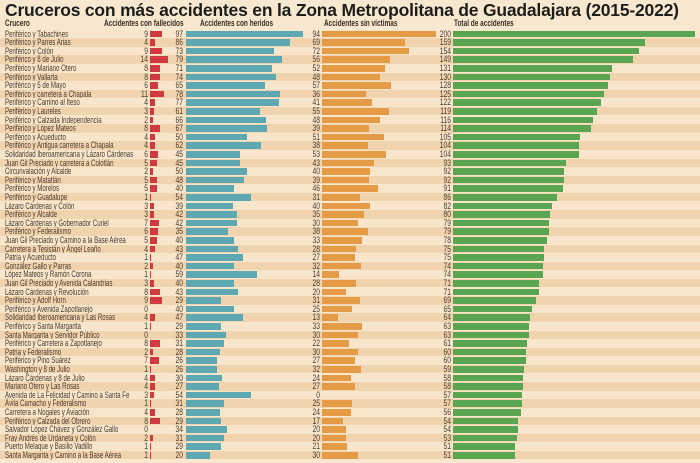 The width and height of the screenshot is (700, 463). What do you see at coordinates (447, 274) in the screenshot?
I see `total-value-label: 74` at bounding box center [447, 274].